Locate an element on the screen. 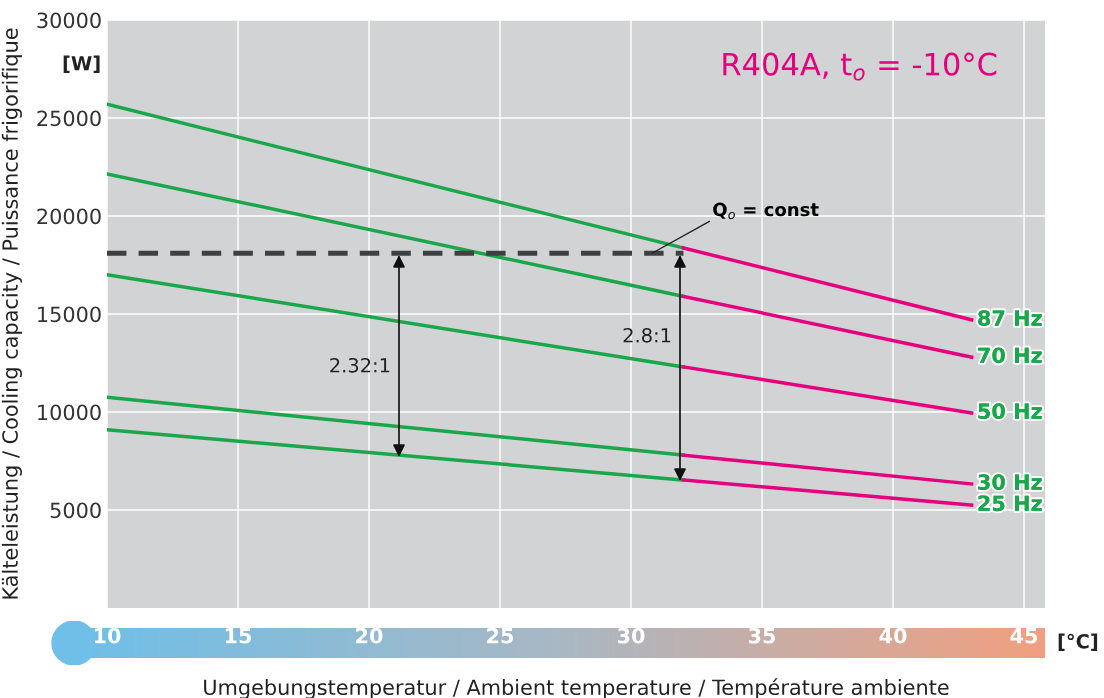 The image size is (1104, 698). x-tick-label: 45 is located at coordinates (1024, 636).